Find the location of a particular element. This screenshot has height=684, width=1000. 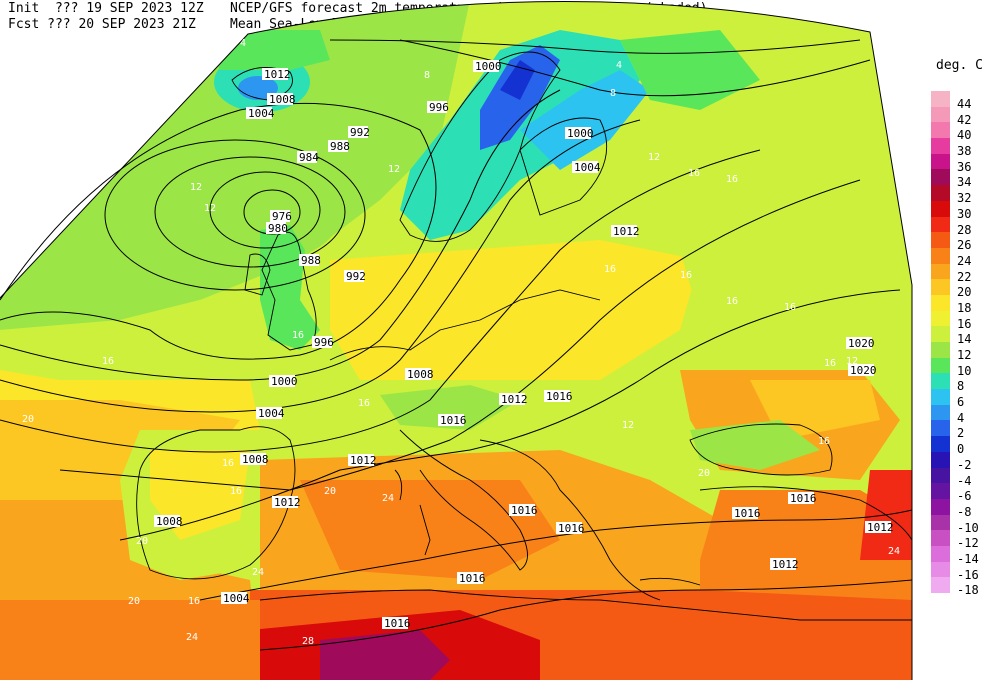

legend-label: 40 is located at coordinates (964, 135).